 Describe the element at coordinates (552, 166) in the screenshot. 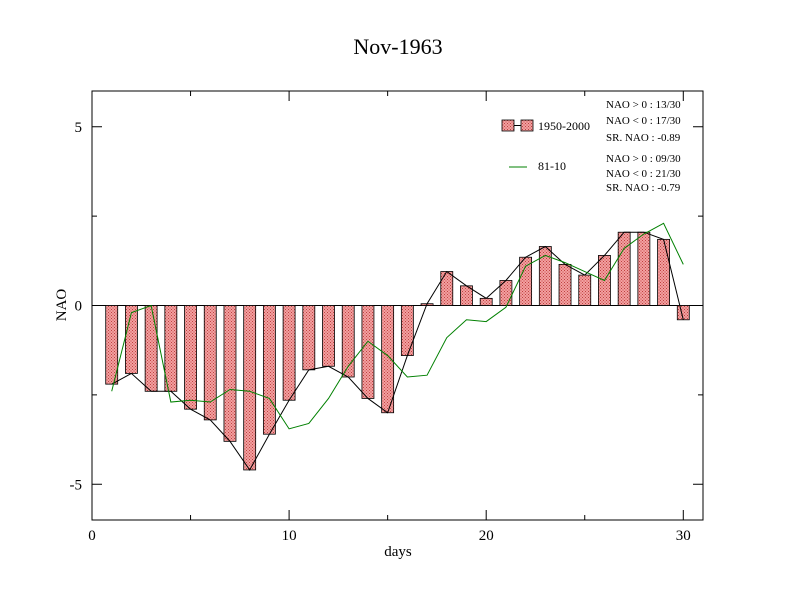

I see `legend-label-2: 81-10` at that location.